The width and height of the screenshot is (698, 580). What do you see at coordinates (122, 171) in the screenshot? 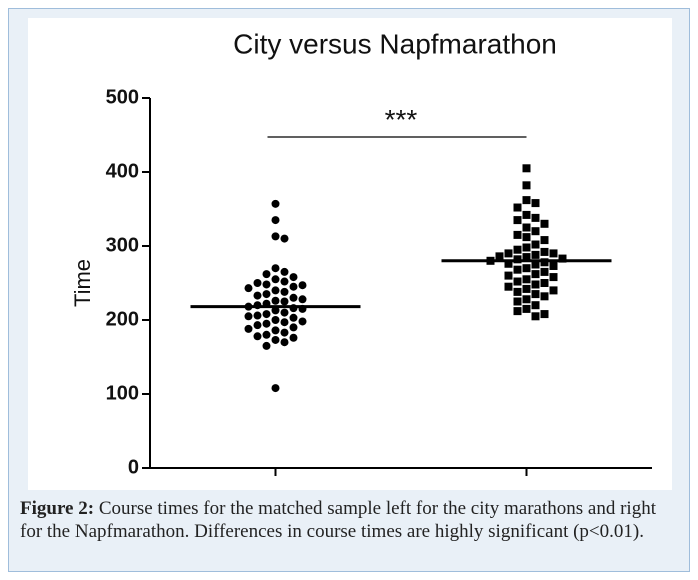
I see `y-tick-label: 400` at bounding box center [122, 171].